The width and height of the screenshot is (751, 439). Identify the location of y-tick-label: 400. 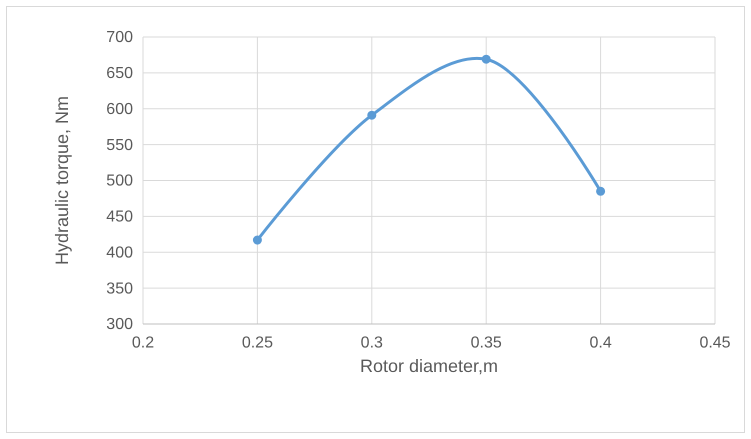
(120, 253).